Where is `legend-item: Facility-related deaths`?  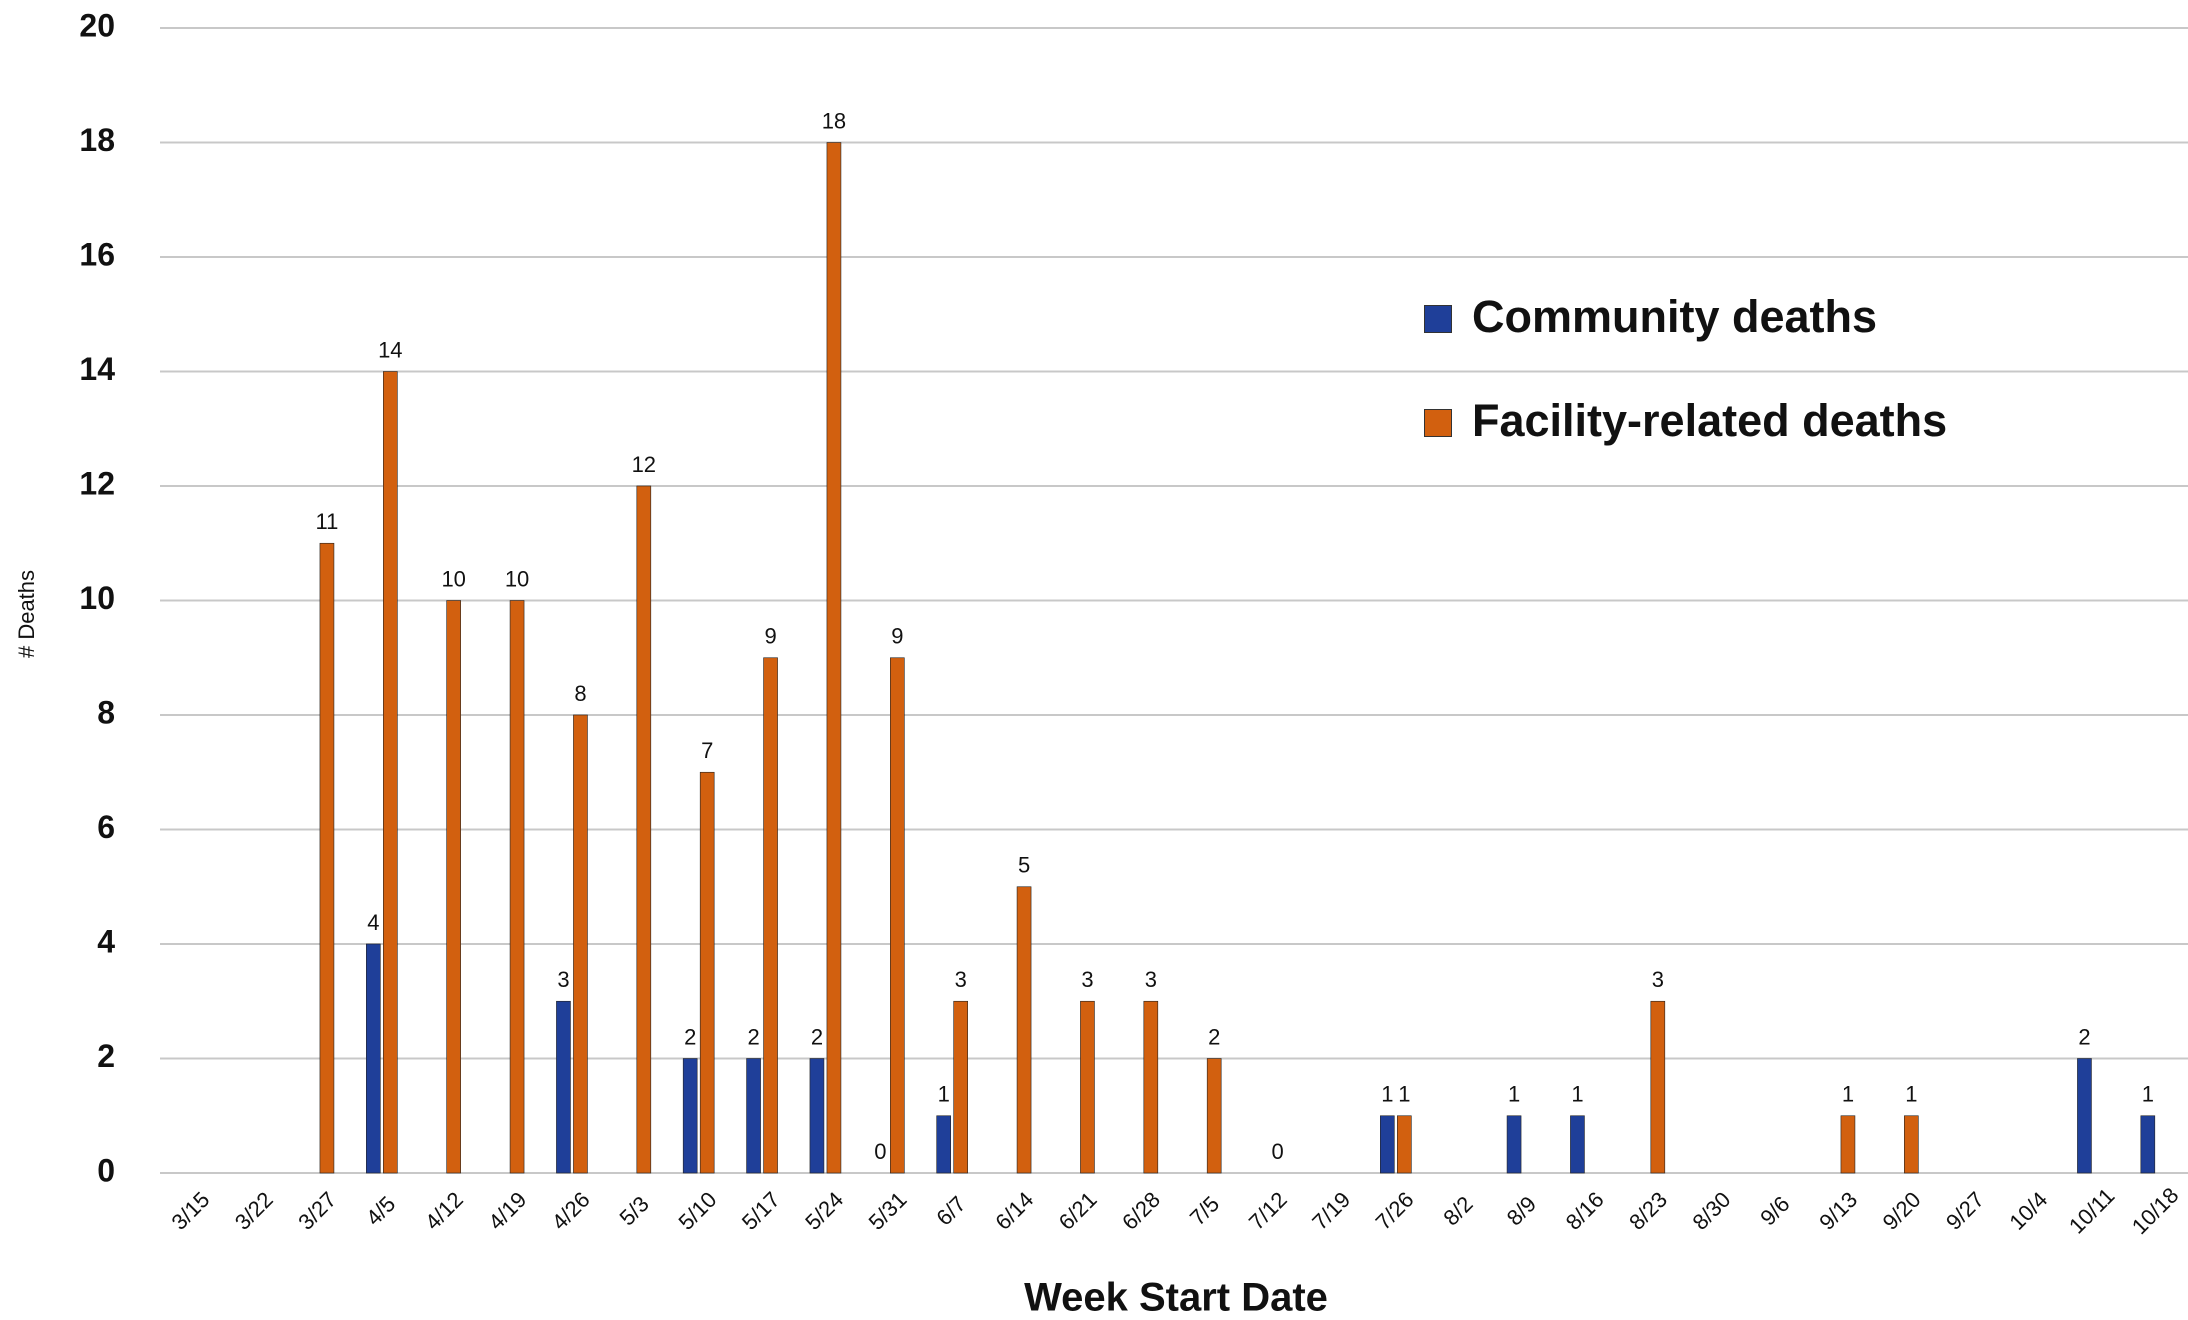 legend-item: Facility-related deaths is located at coordinates (1700, 421).